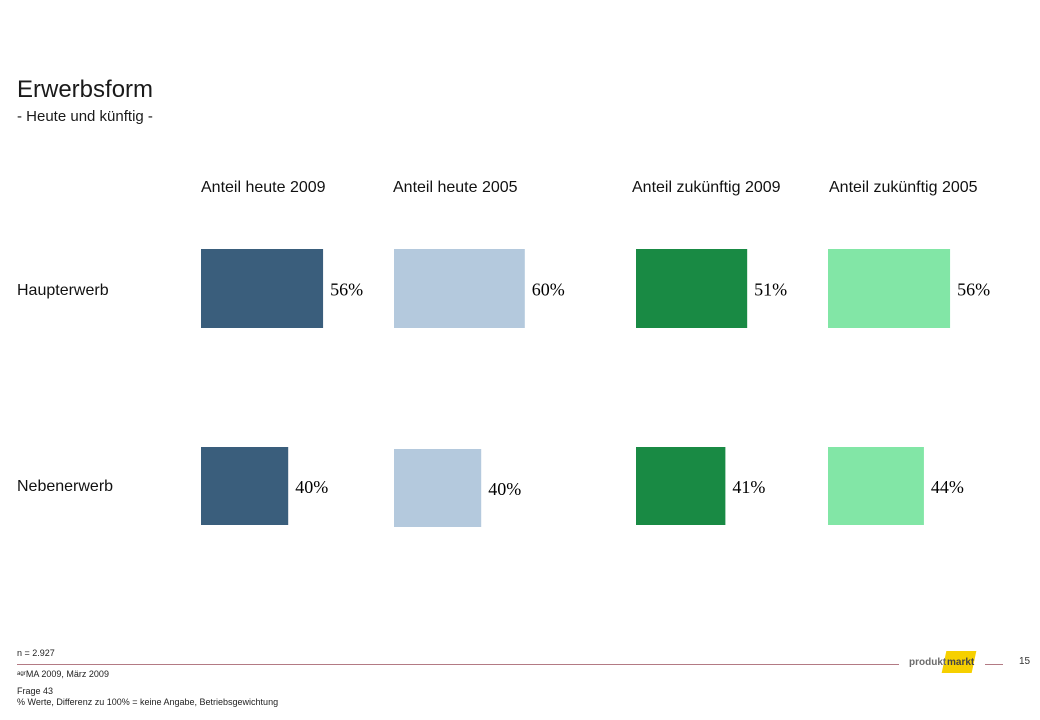  What do you see at coordinates (455, 187) in the screenshot?
I see `column-header-heute-2005: Anteil heute 2005` at bounding box center [455, 187].